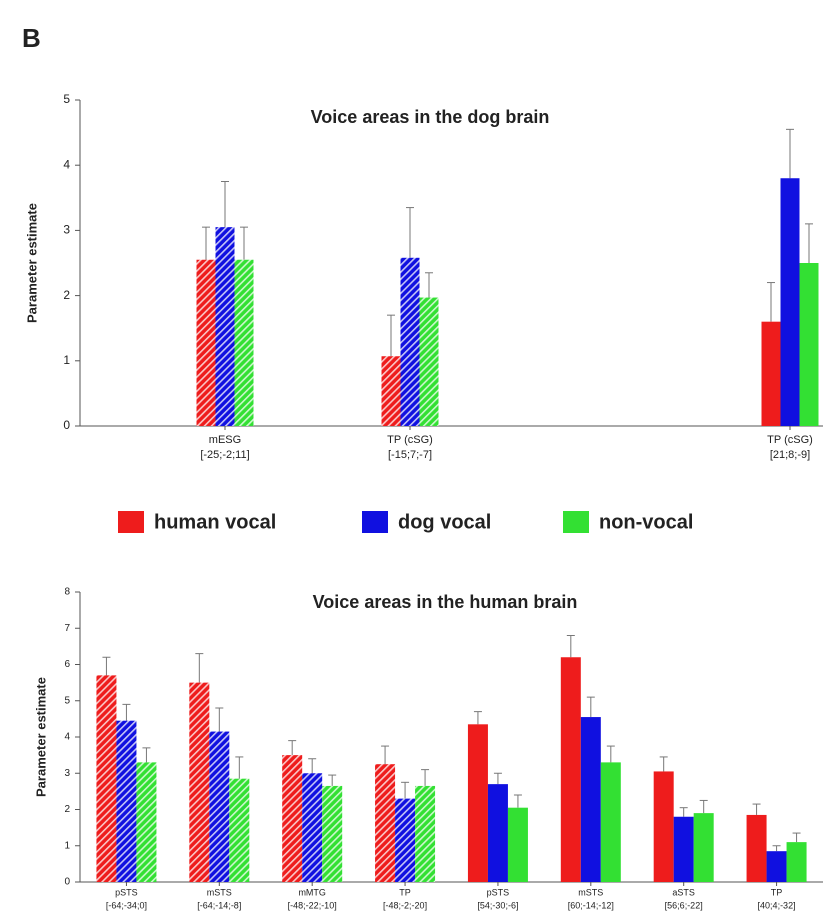 Image resolution: width=823 pixels, height=923 pixels. I want to click on chart-title: Voice areas in the dog brain, so click(430, 117).